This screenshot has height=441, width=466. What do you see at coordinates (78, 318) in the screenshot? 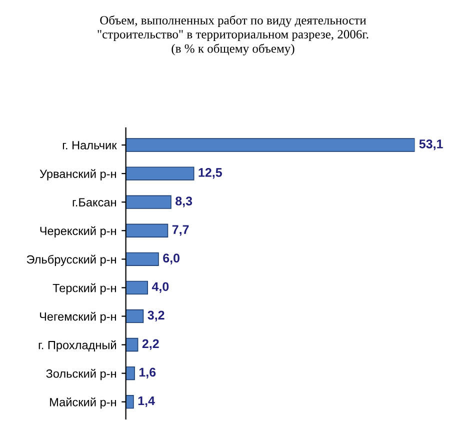
I see `y-tick-label: Чегемский р-н` at bounding box center [78, 318].